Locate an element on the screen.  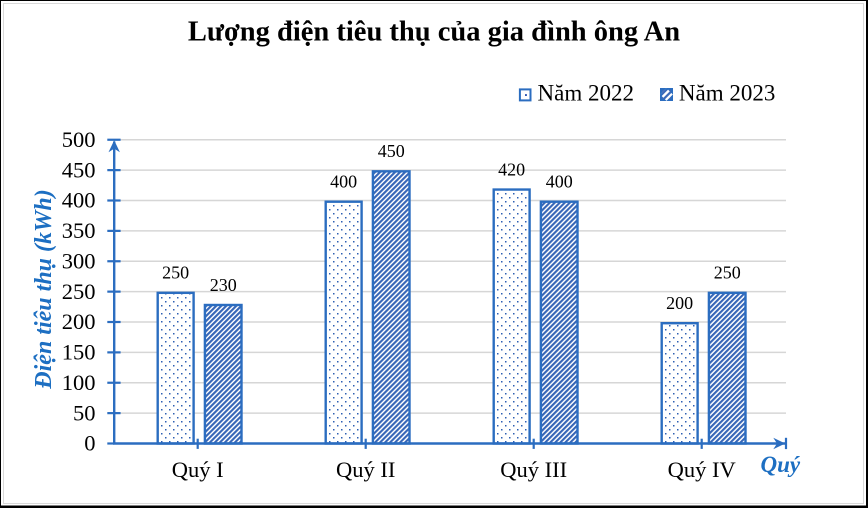
svg-text: 50 is located at coordinates (84, 412).